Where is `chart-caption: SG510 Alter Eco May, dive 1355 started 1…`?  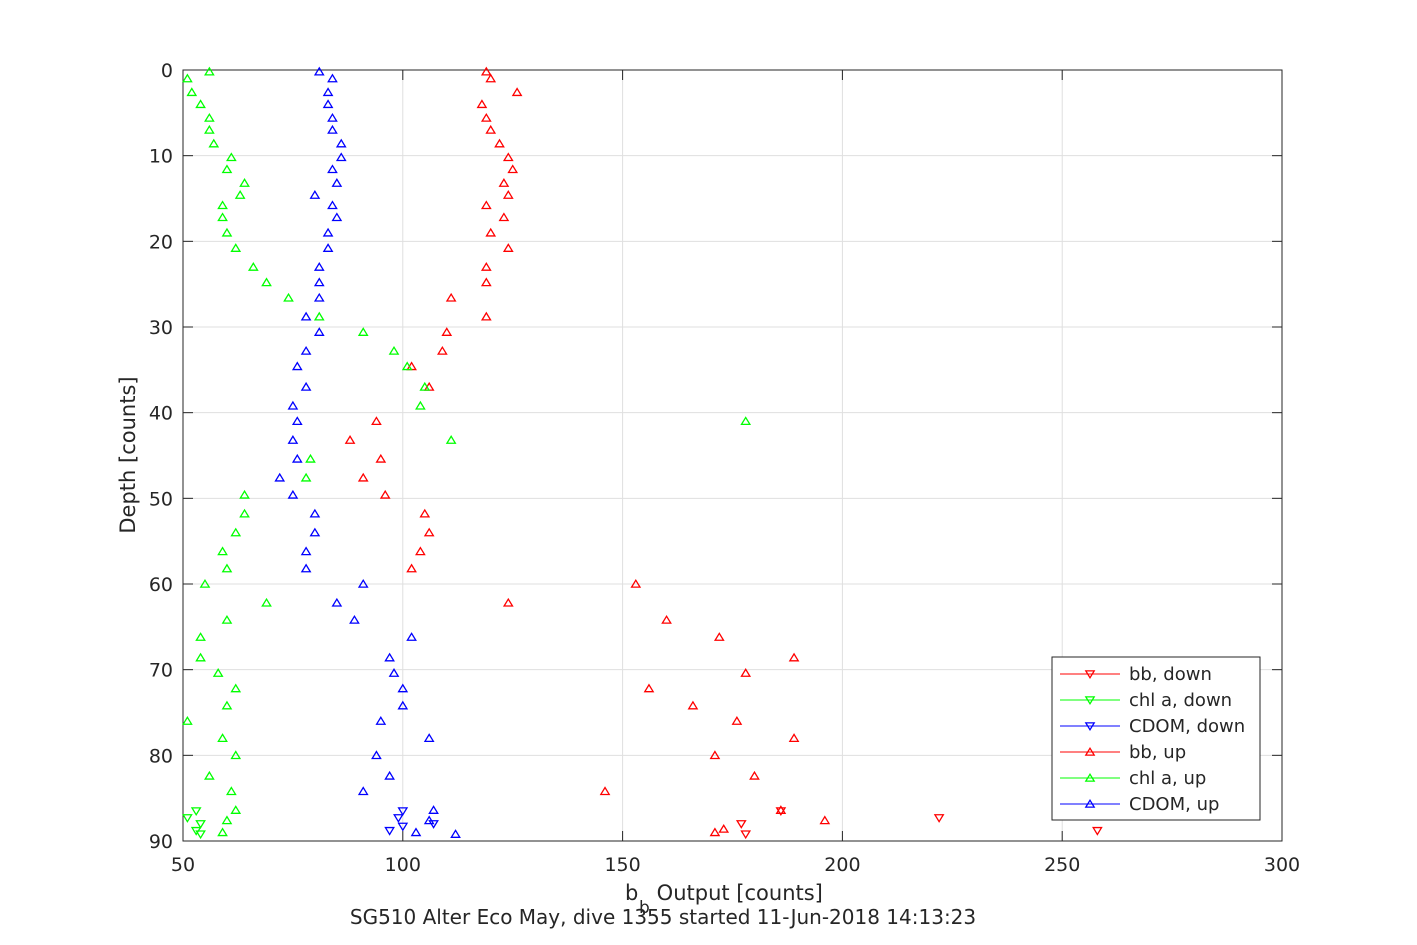 chart-caption: SG510 Alter Eco May, dive 1355 started 1… is located at coordinates (663, 917).